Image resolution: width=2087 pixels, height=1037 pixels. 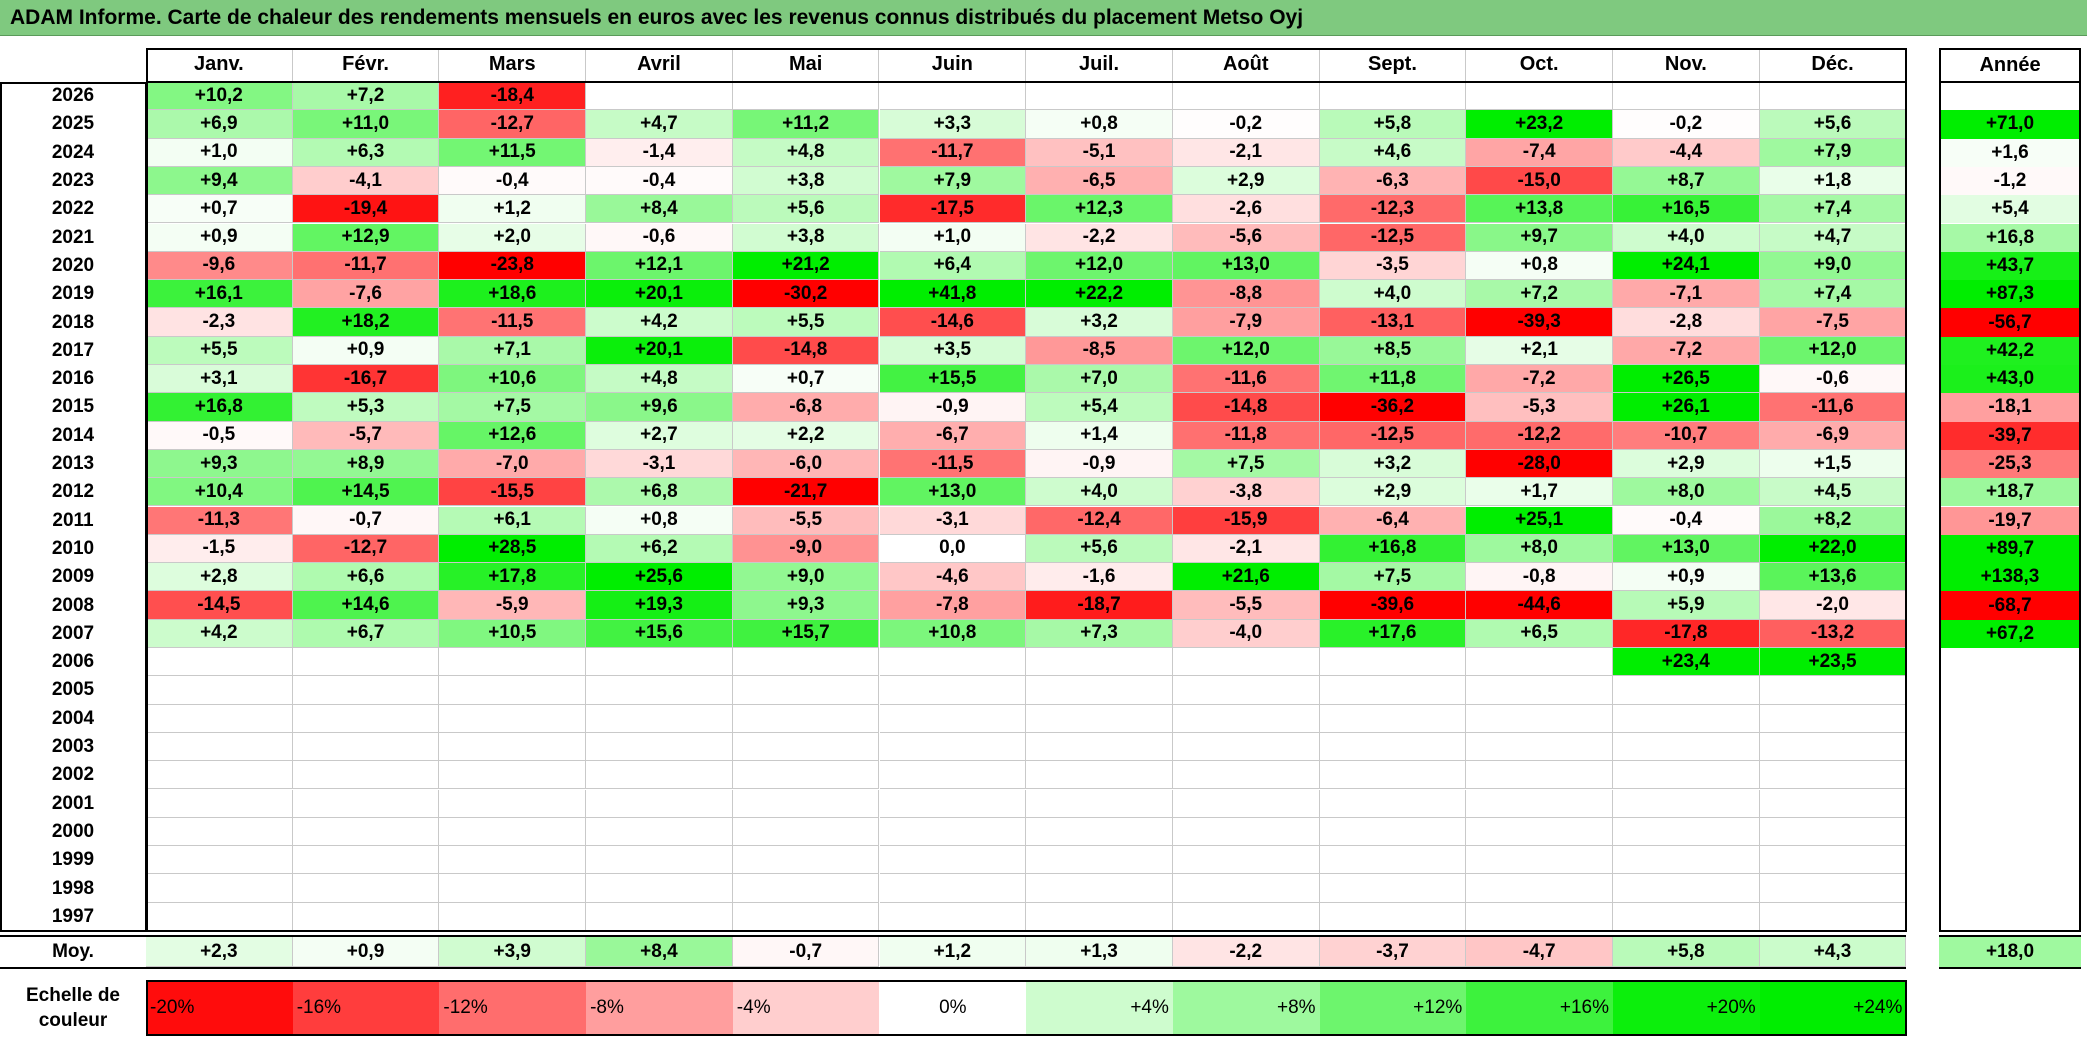 What do you see at coordinates (2010, 237) in the screenshot?
I see `annual-cell: +16,8` at bounding box center [2010, 237].